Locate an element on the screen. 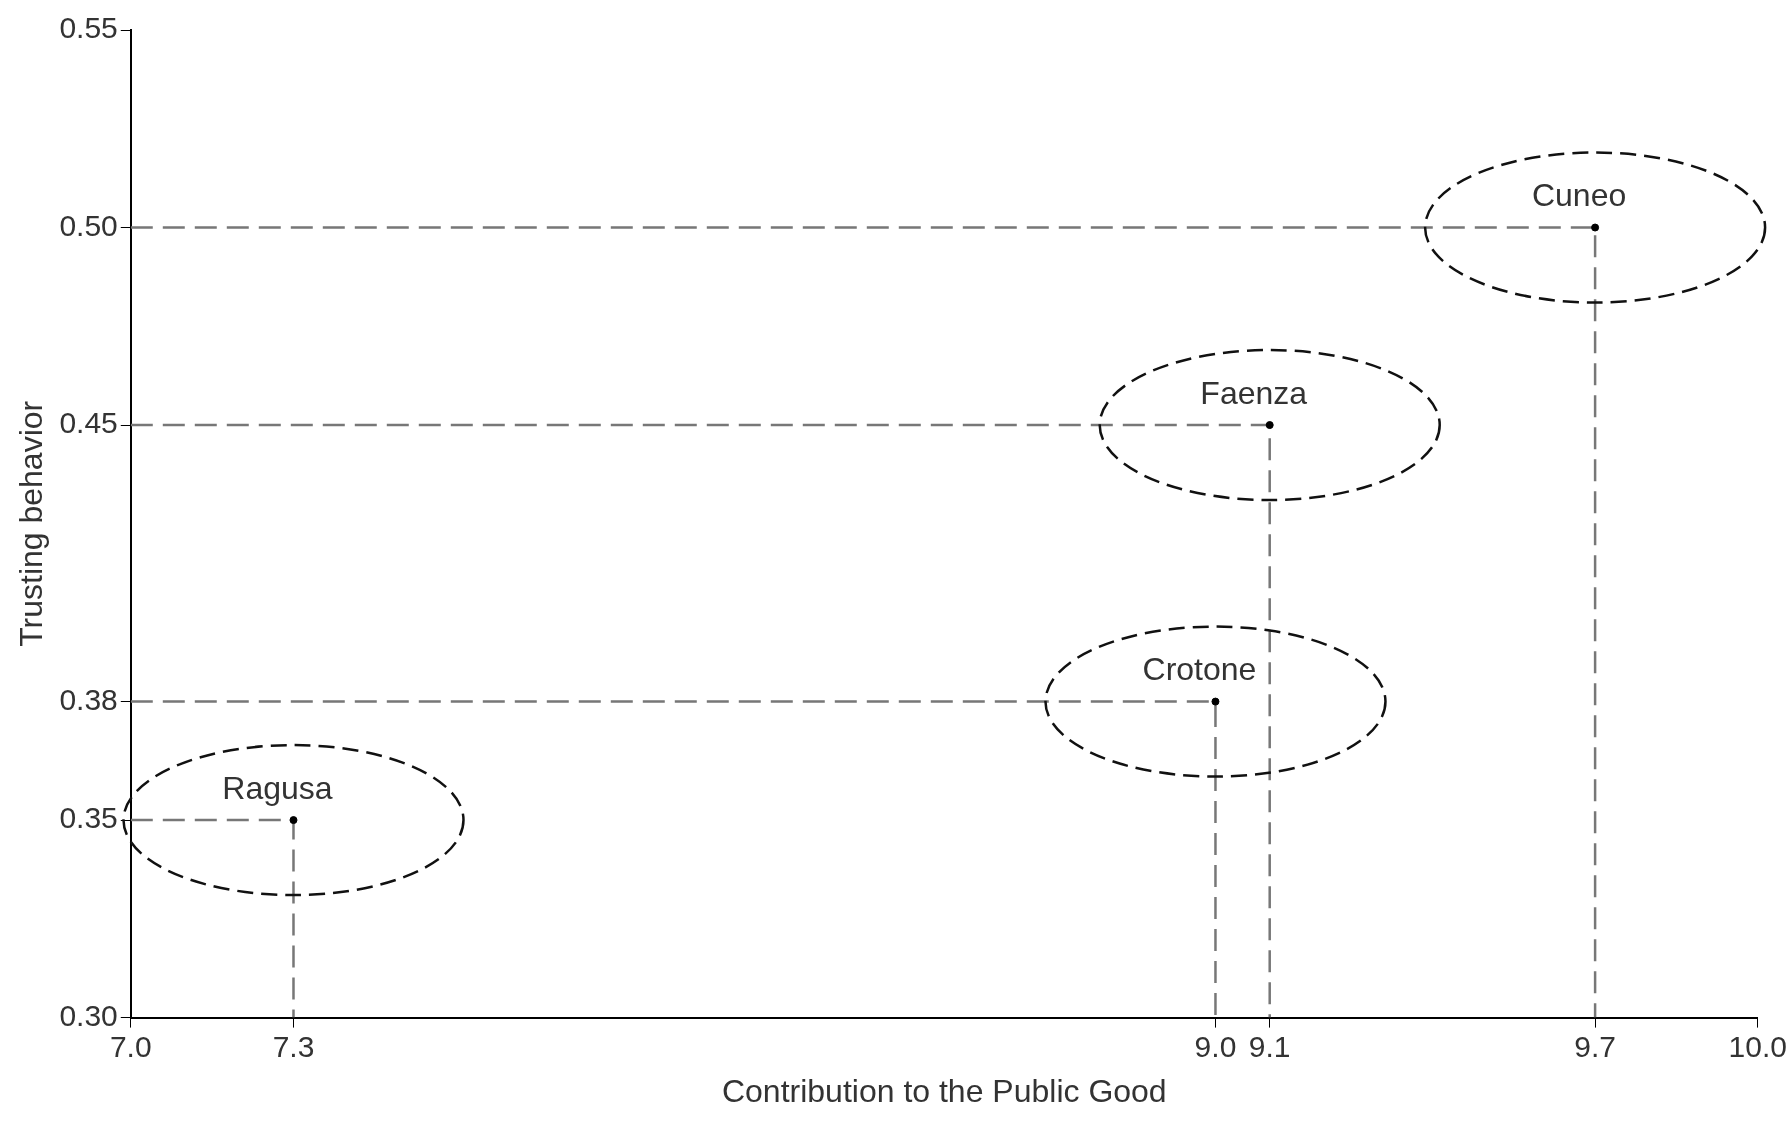  annotation: Faenza is located at coordinates (1254, 392).